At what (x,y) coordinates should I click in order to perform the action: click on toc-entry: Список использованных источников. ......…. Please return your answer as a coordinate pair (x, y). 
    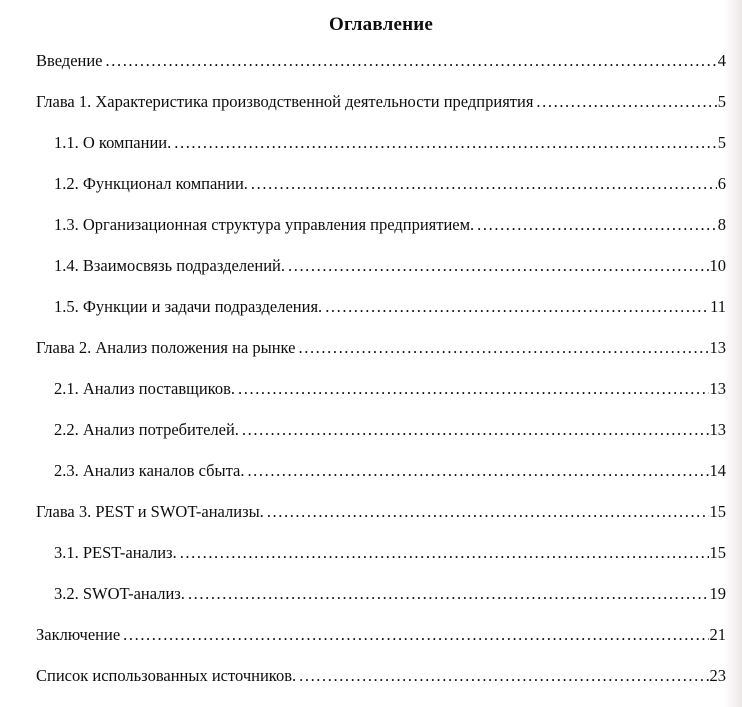
    Looking at the image, I should click on (381, 675).